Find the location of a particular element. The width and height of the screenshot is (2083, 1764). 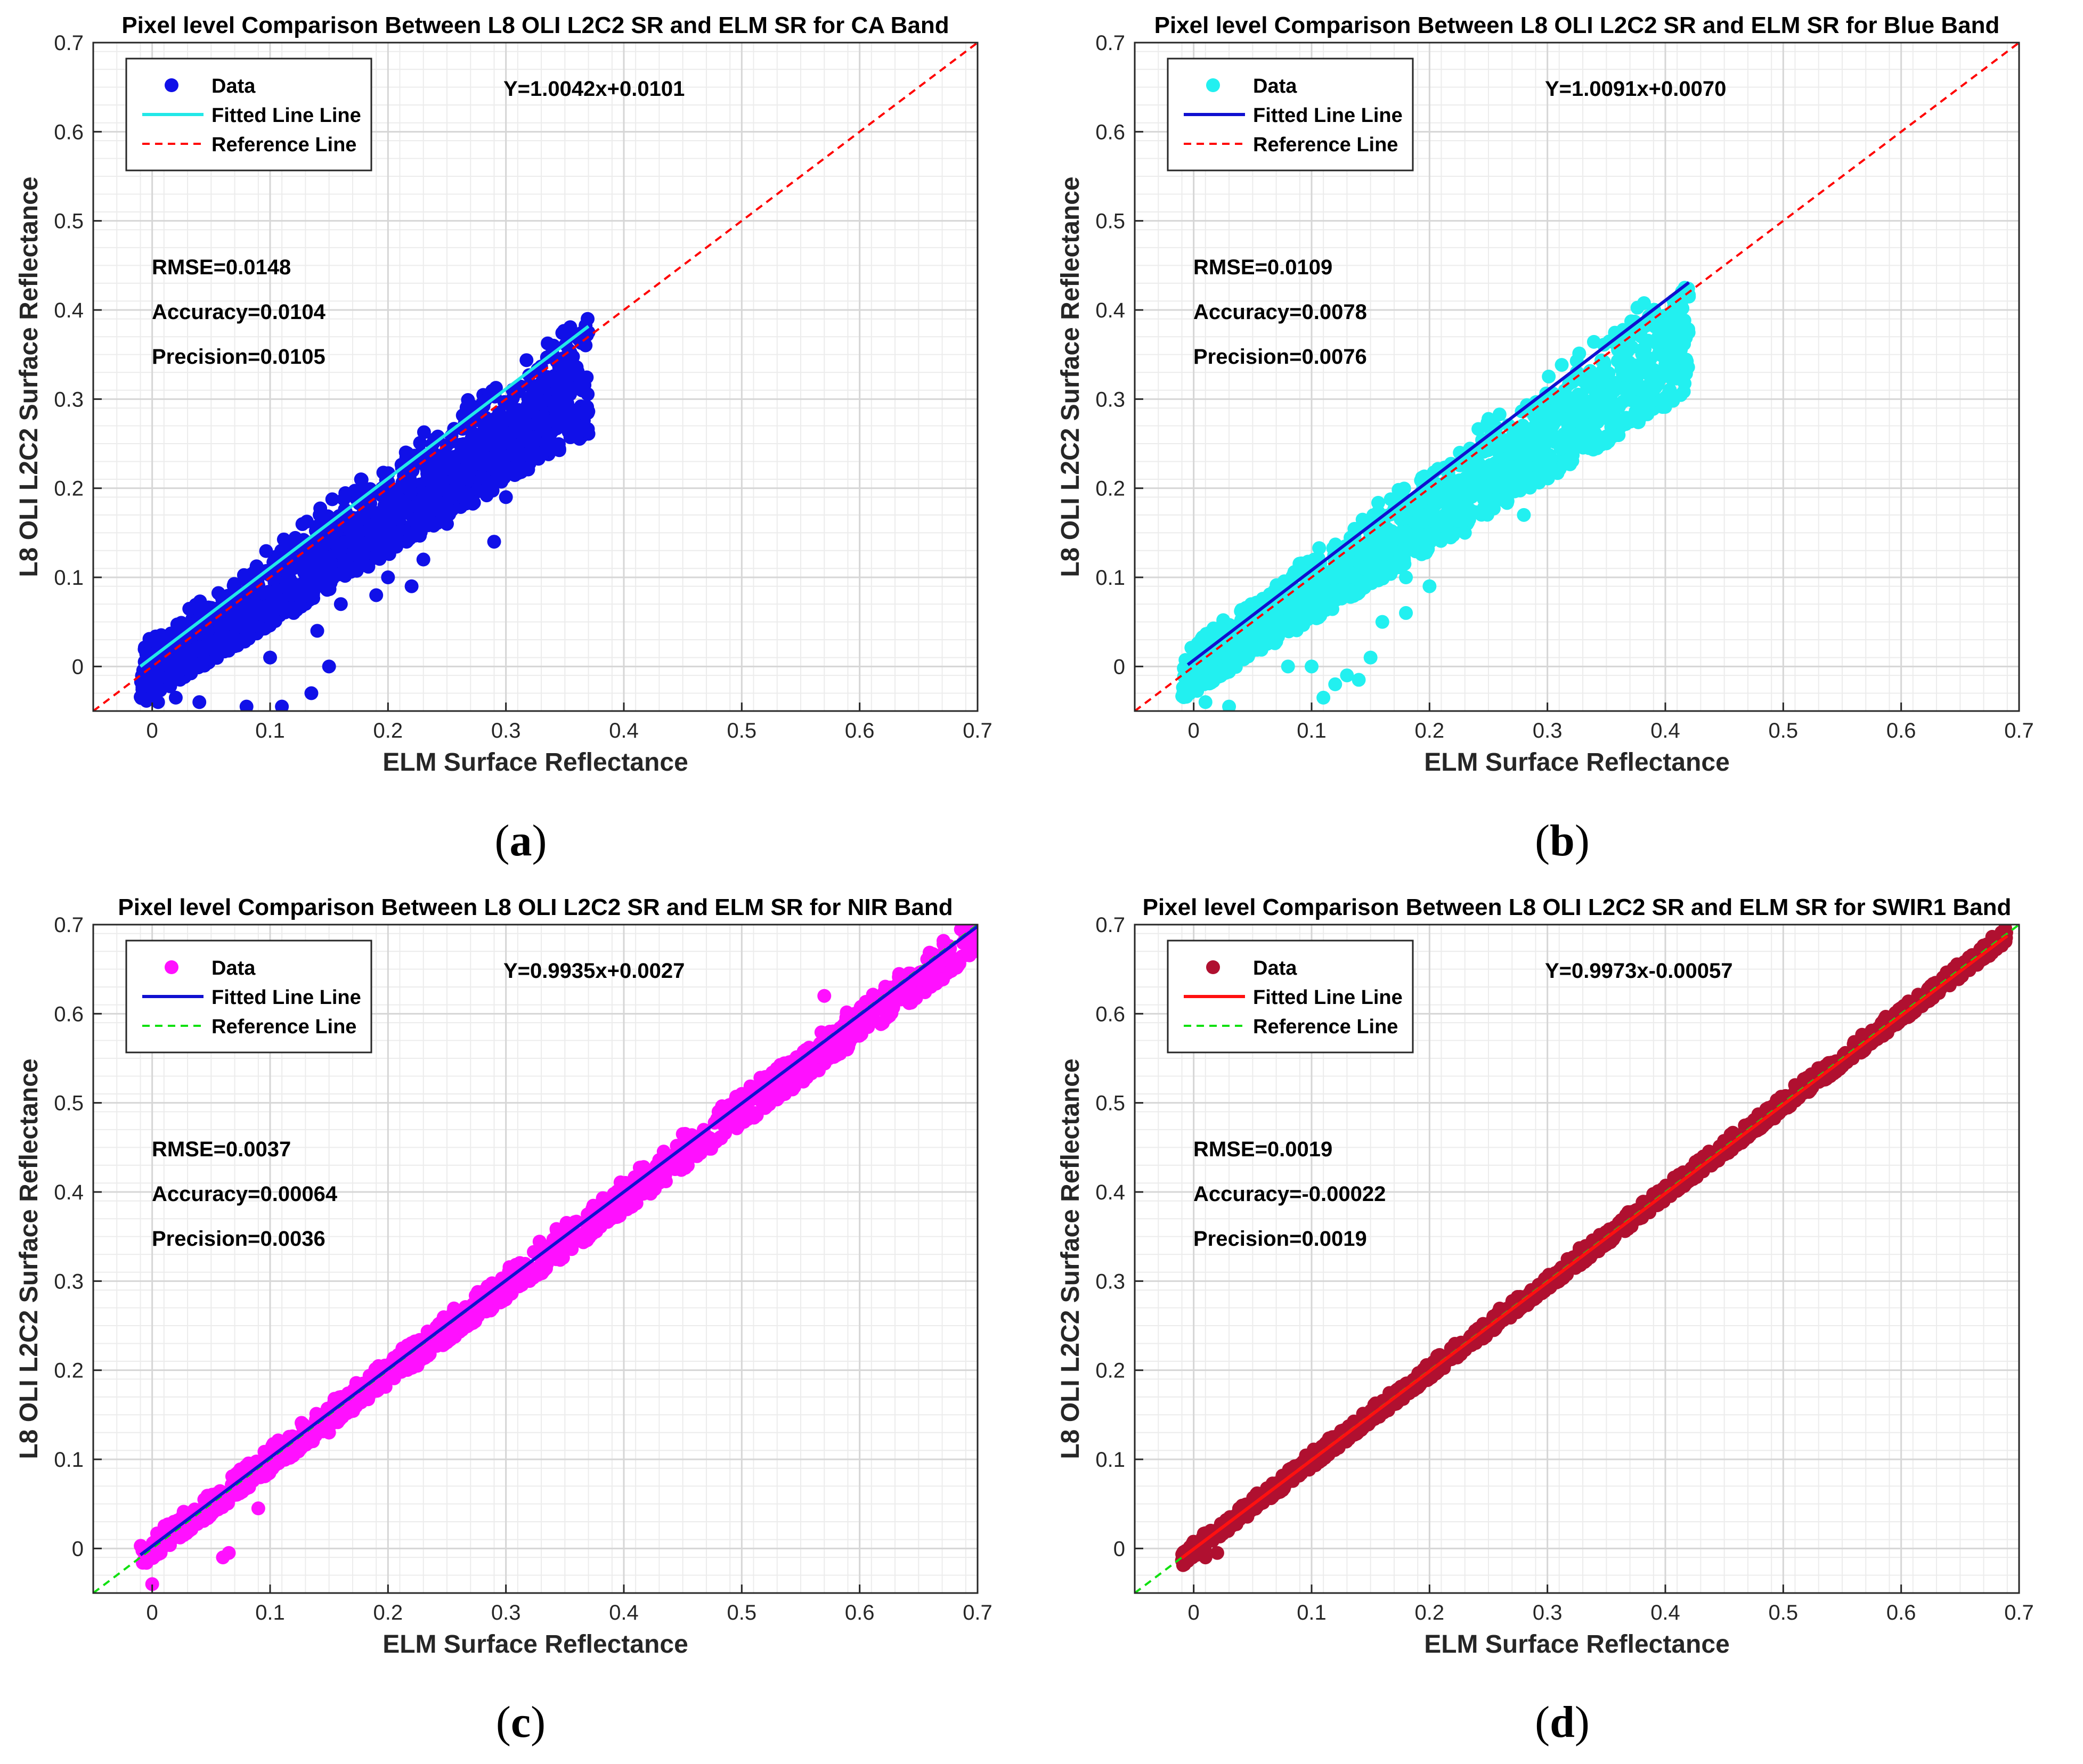

y-tick-label: 0.4 is located at coordinates (1110, 310).